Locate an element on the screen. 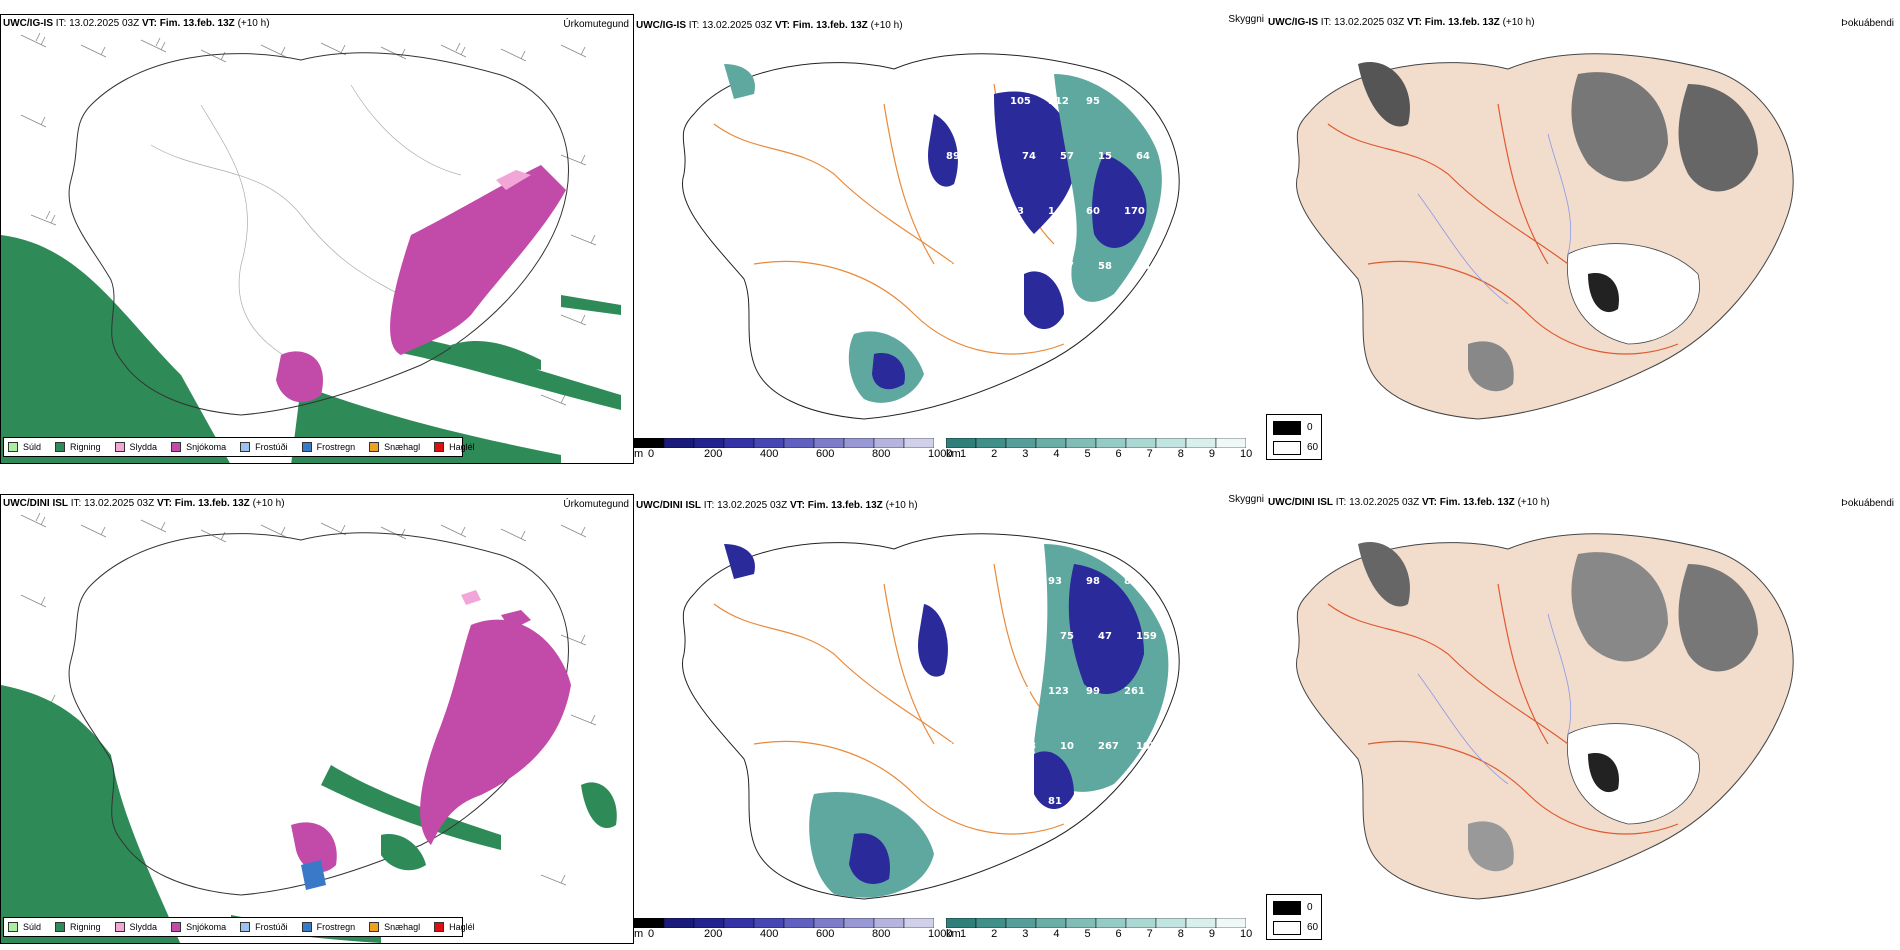 The height and width of the screenshot is (950, 1900). visibility-value-label: 81 is located at coordinates (1017, 581).